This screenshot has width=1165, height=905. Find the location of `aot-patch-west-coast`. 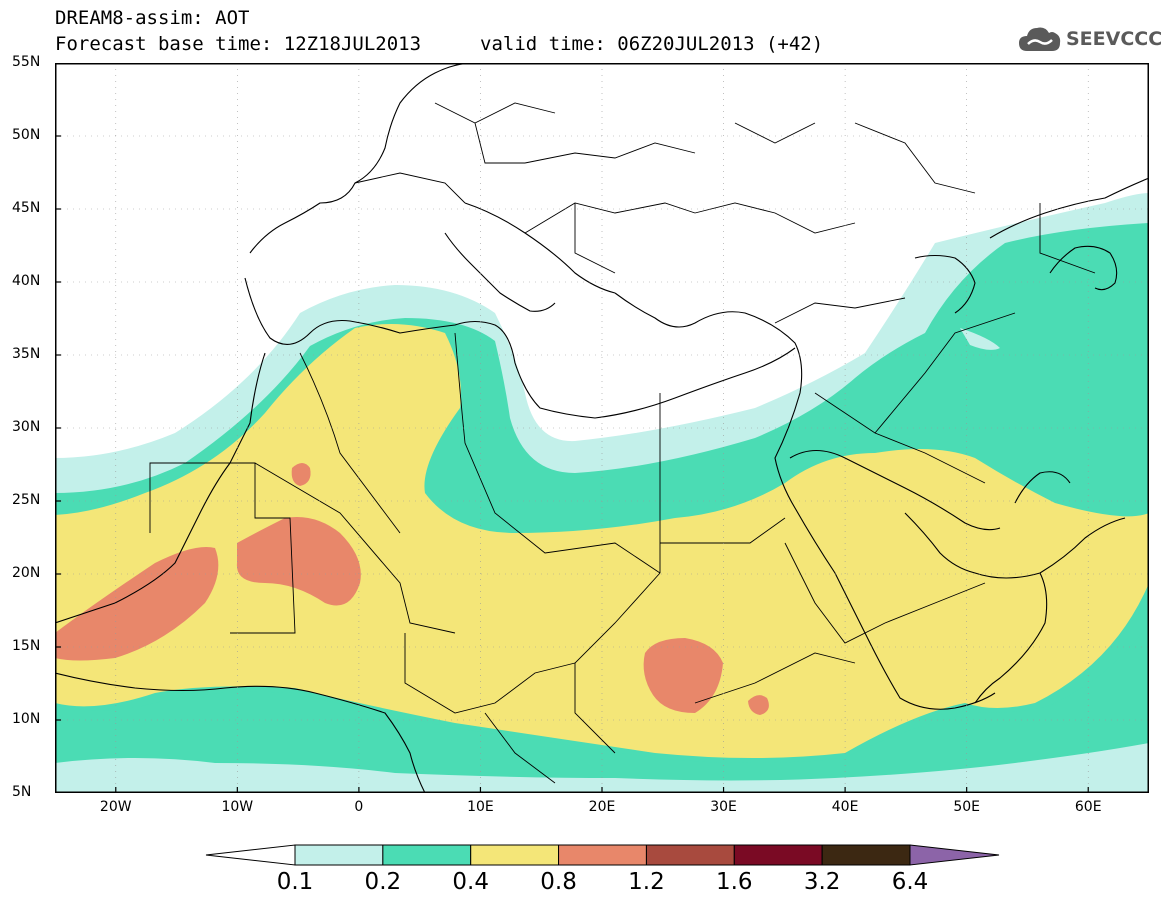

aot-patch-west-coast is located at coordinates (137, 604).